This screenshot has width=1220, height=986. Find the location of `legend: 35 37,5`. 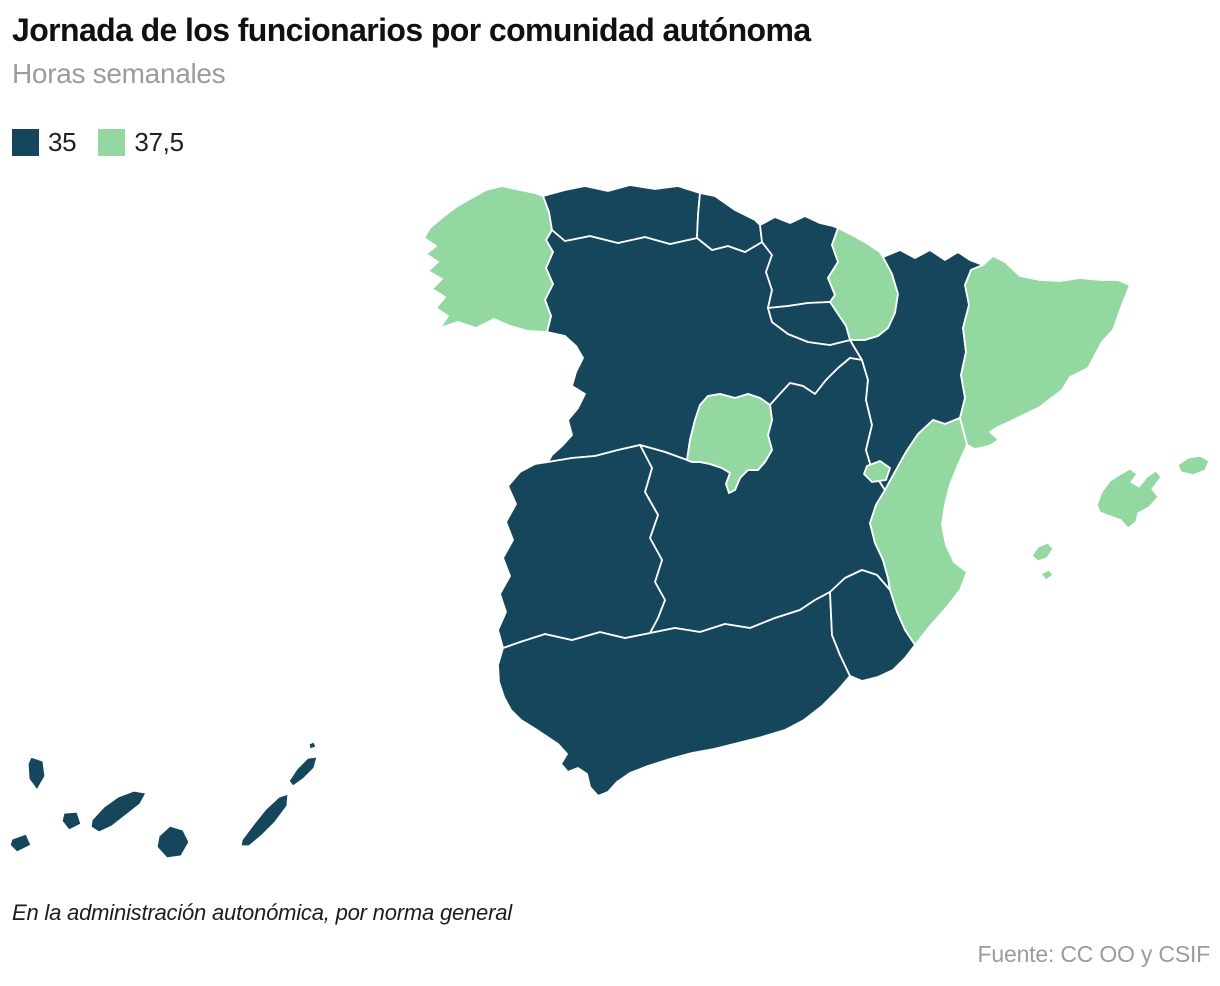

legend: 35 37,5 is located at coordinates (98, 142).